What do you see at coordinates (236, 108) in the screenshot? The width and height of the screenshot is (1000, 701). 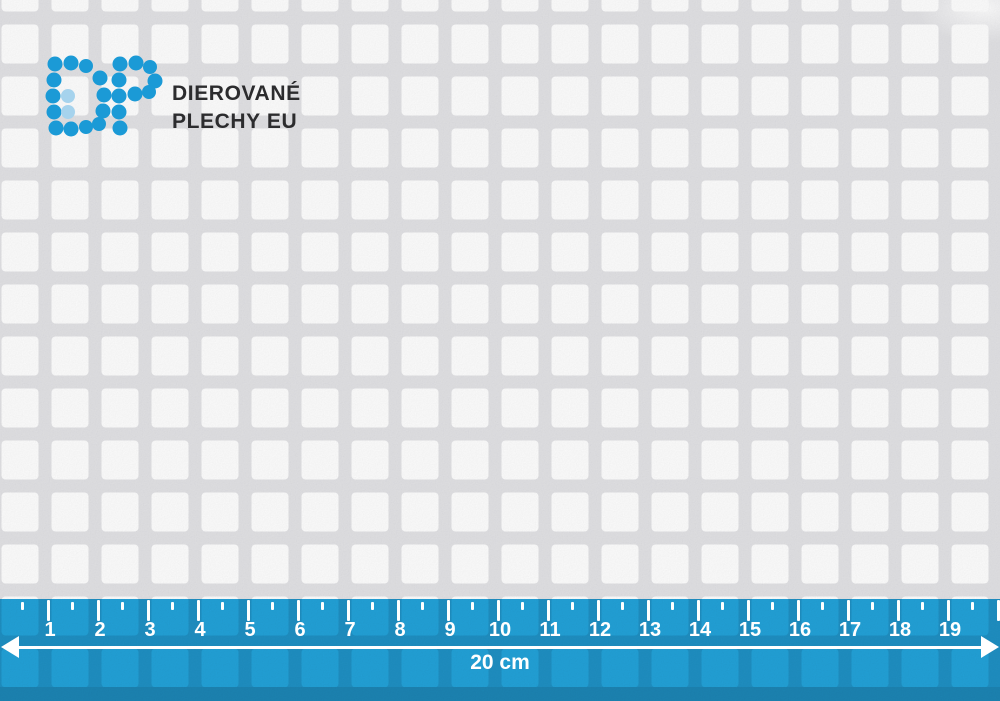 I see `brand-wordmark: DIEROVANÉ PLECHY EU` at bounding box center [236, 108].